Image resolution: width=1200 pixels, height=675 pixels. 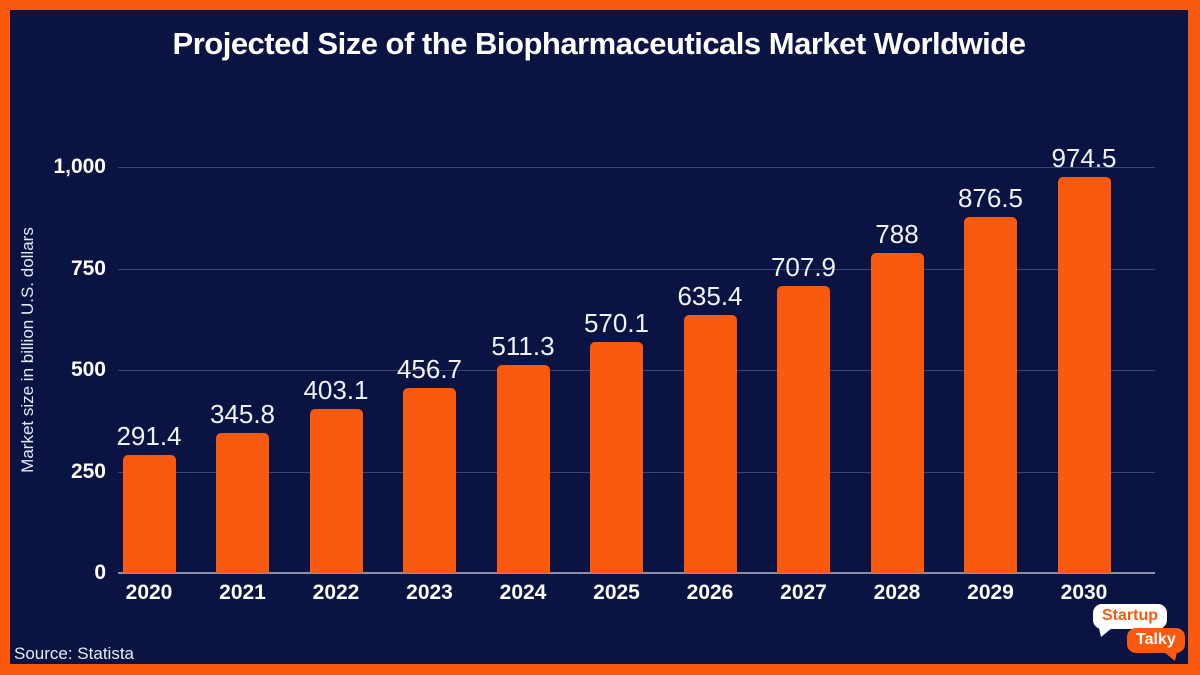 What do you see at coordinates (897, 413) in the screenshot?
I see `bar-2028` at bounding box center [897, 413].